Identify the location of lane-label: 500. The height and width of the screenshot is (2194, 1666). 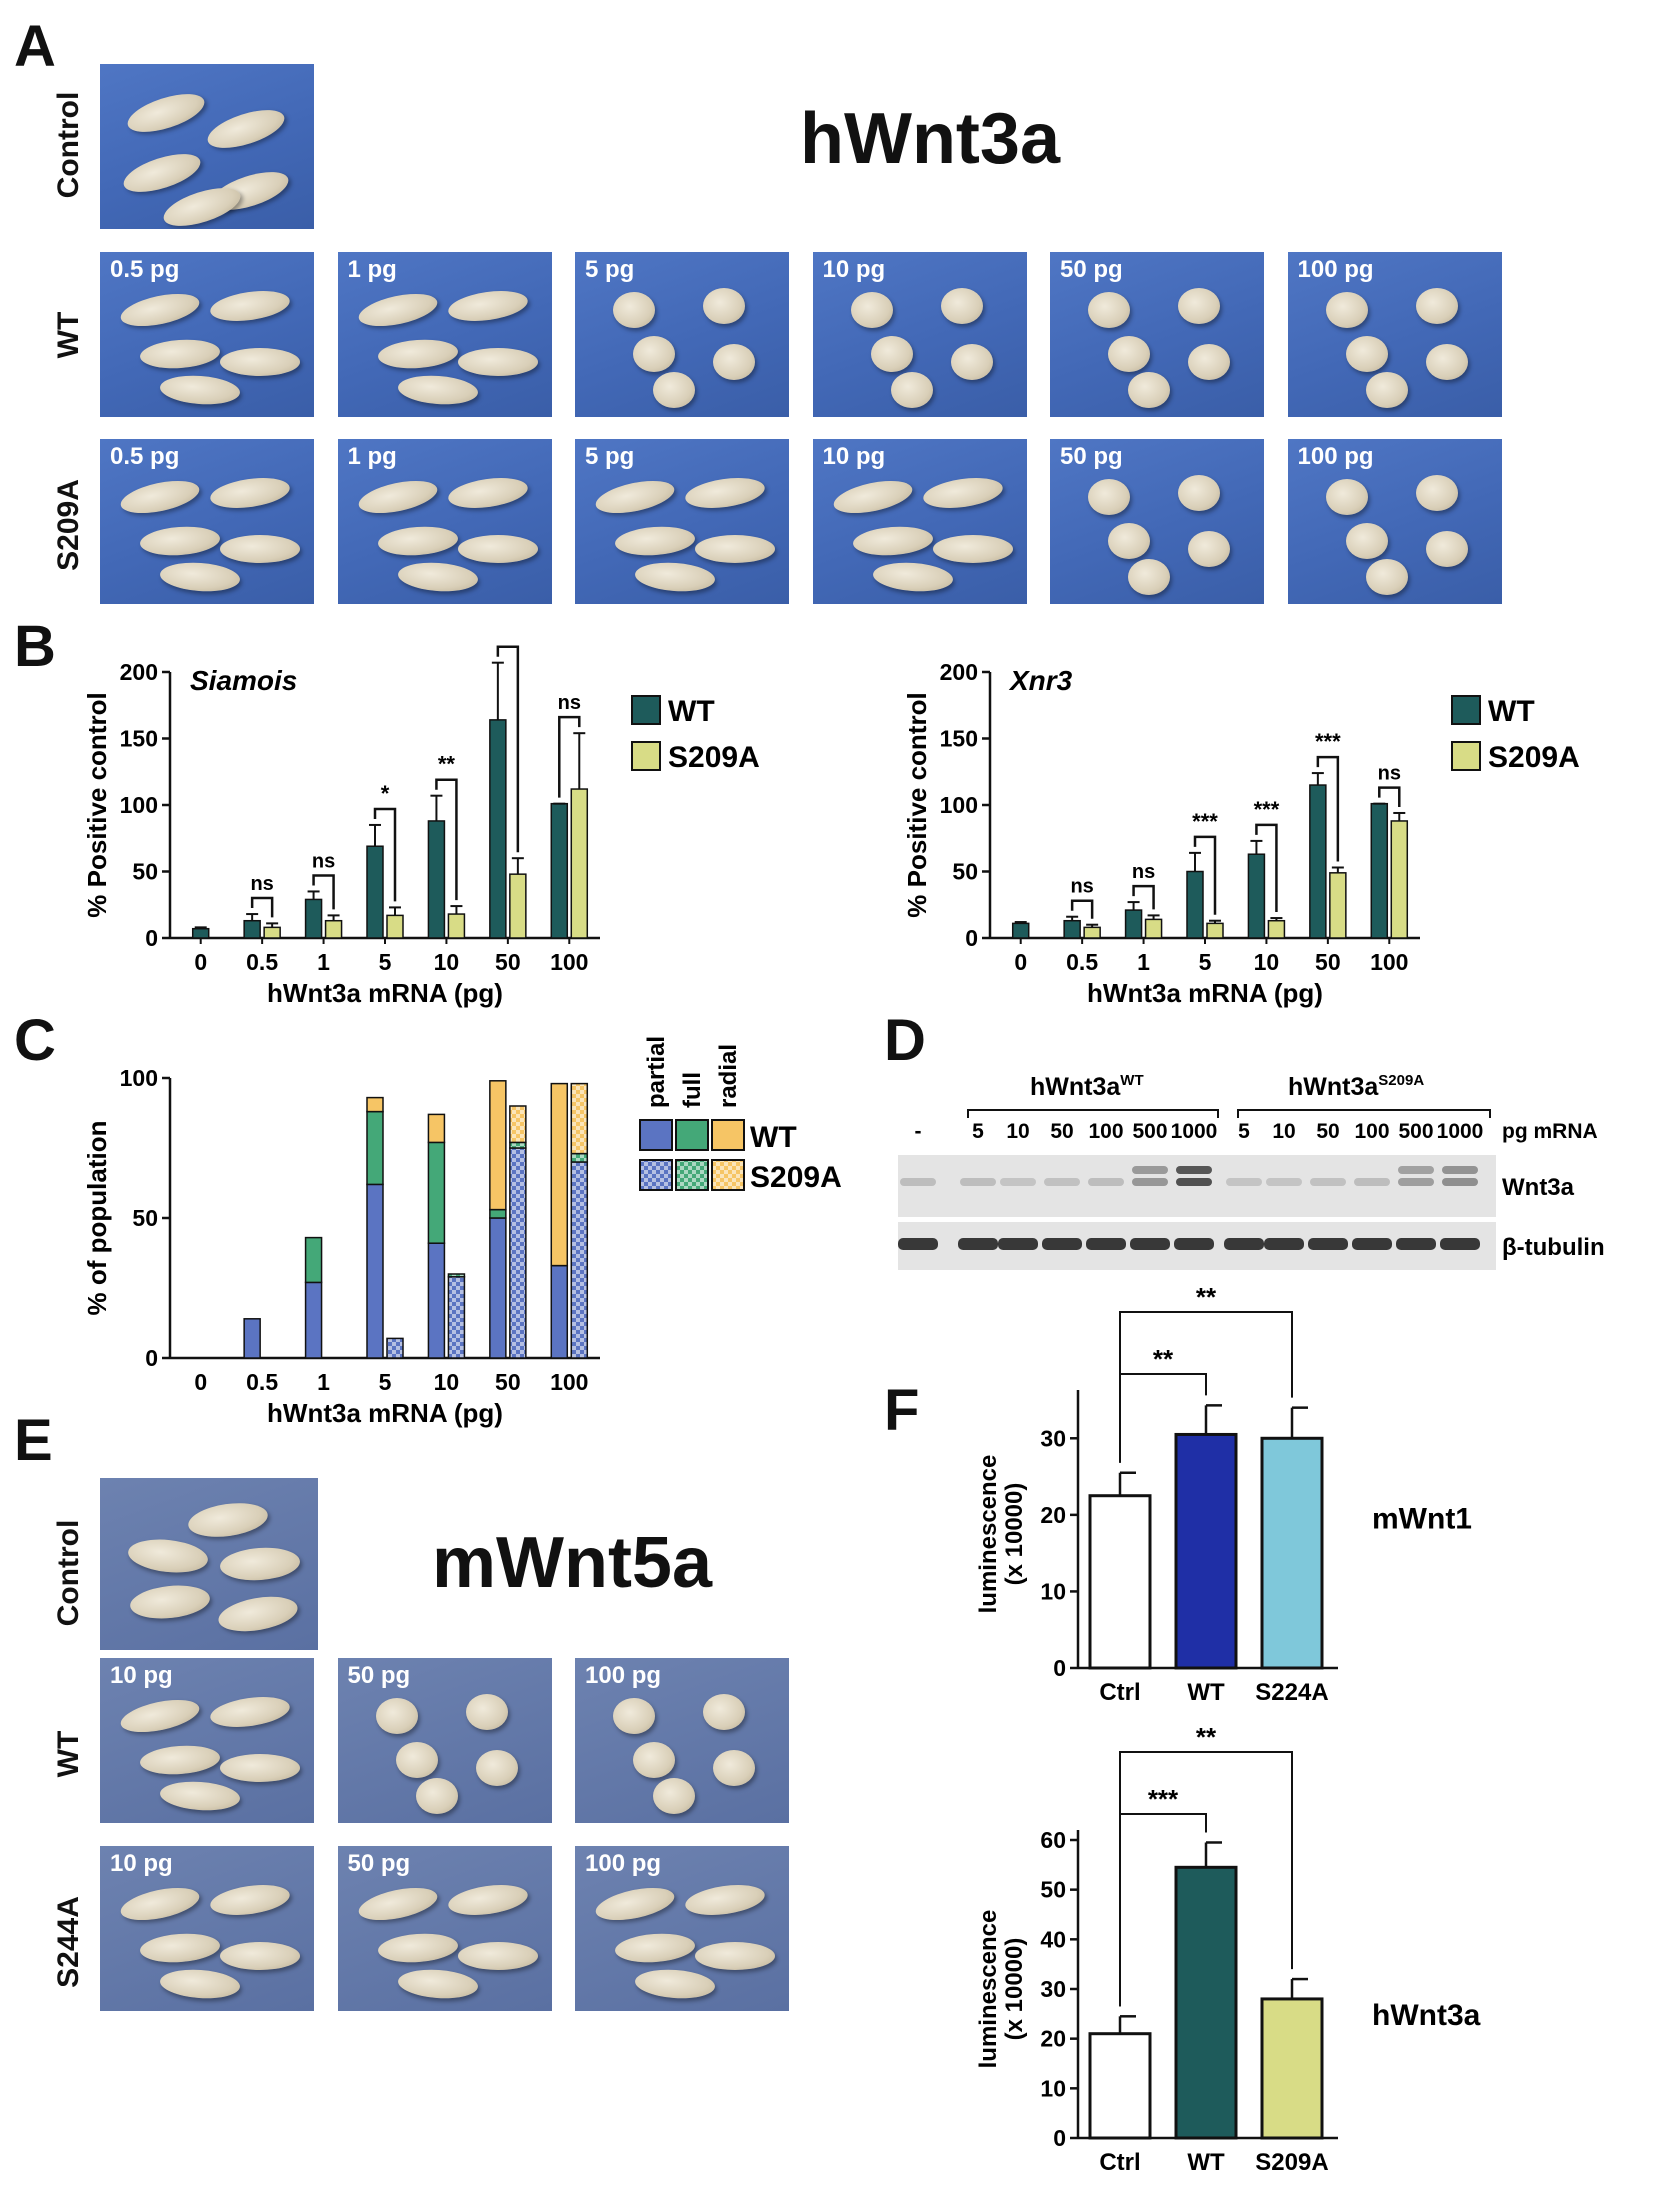
(1149, 1131).